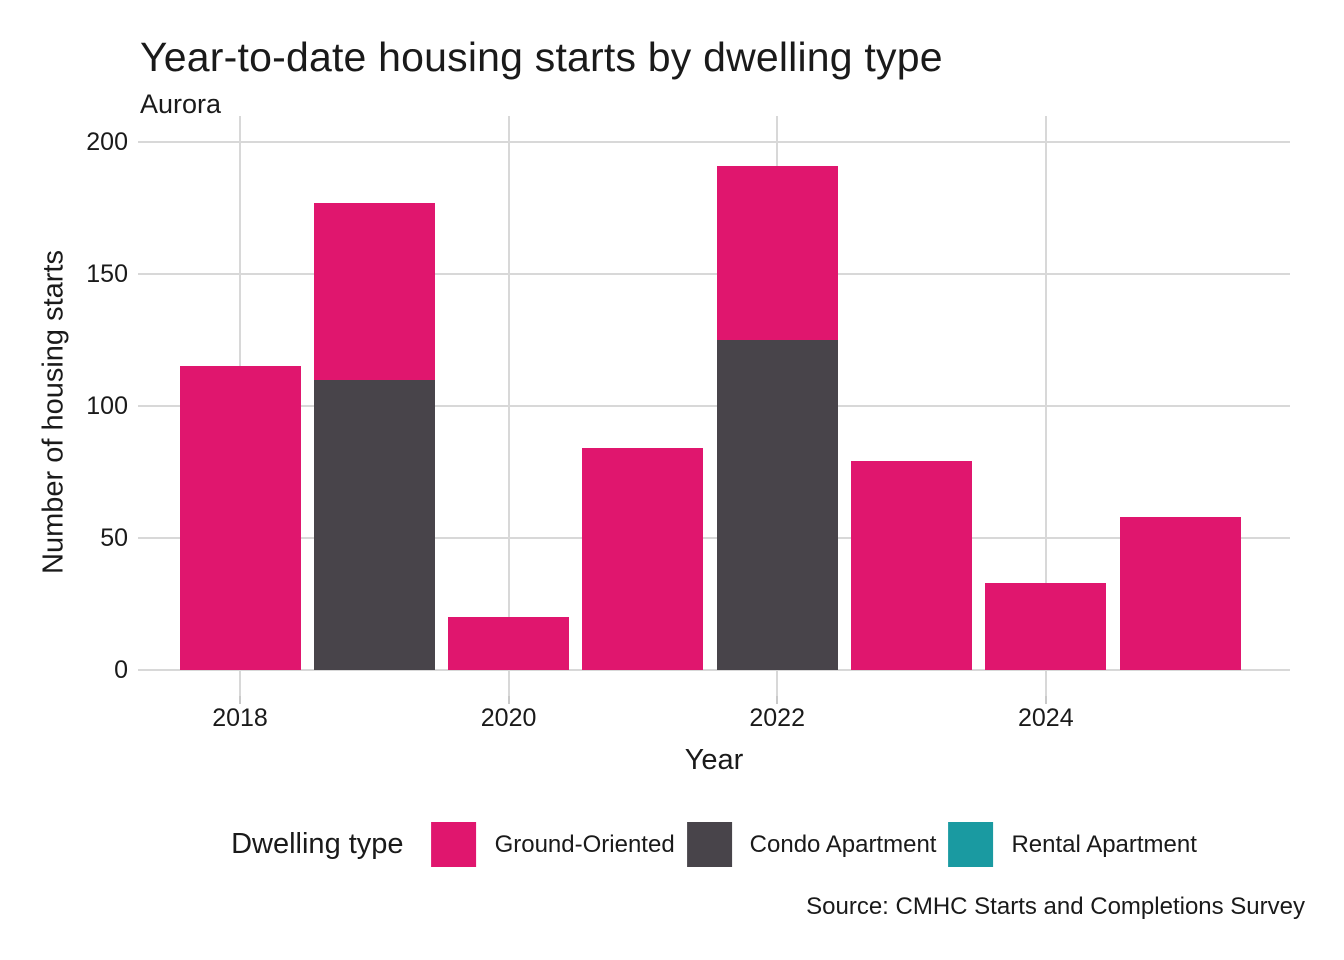 The width and height of the screenshot is (1344, 960). I want to click on y-tick-label-150: 150, so click(107, 274).